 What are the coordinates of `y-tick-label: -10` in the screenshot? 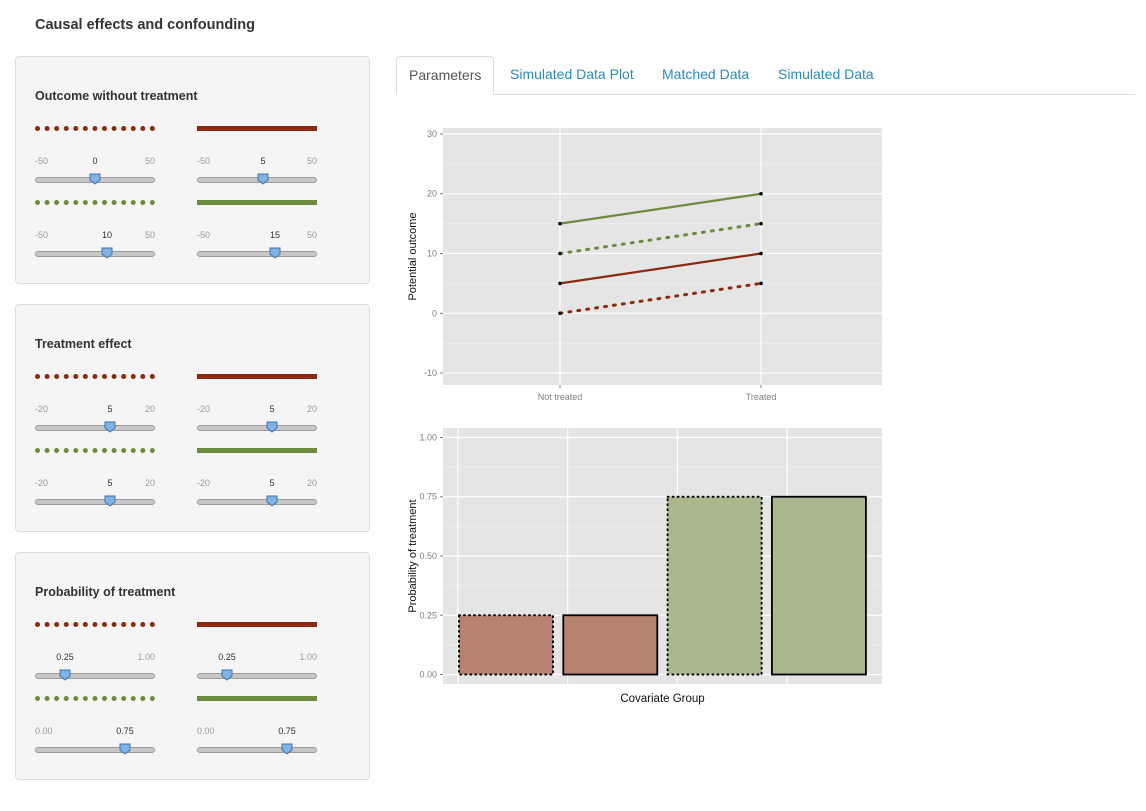 It's located at (430, 373).